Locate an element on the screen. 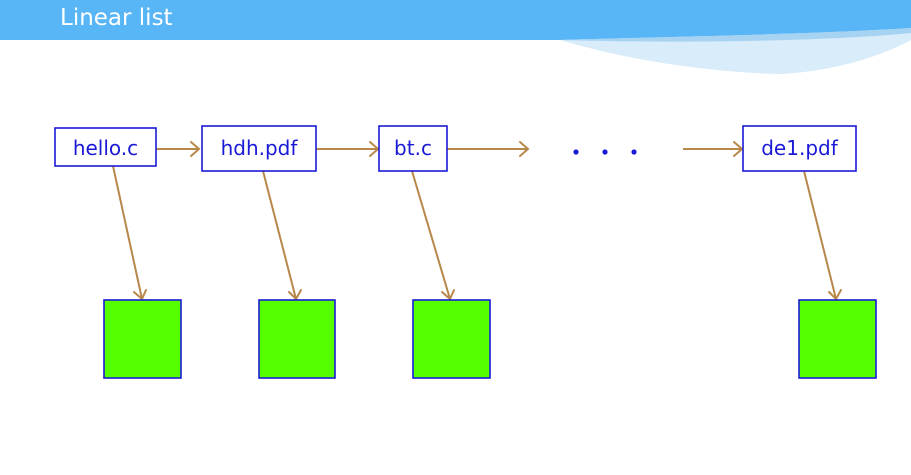  link-ellipsis-to-de1-head is located at coordinates (738, 149).